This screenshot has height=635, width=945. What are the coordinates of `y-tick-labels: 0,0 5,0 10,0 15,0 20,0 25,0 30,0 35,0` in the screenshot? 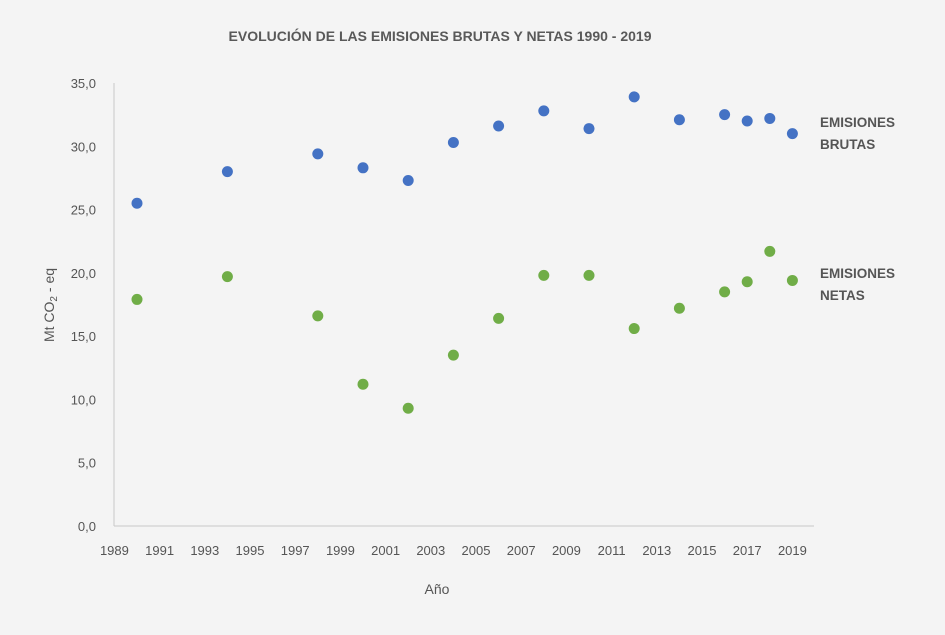 It's located at (83, 305).